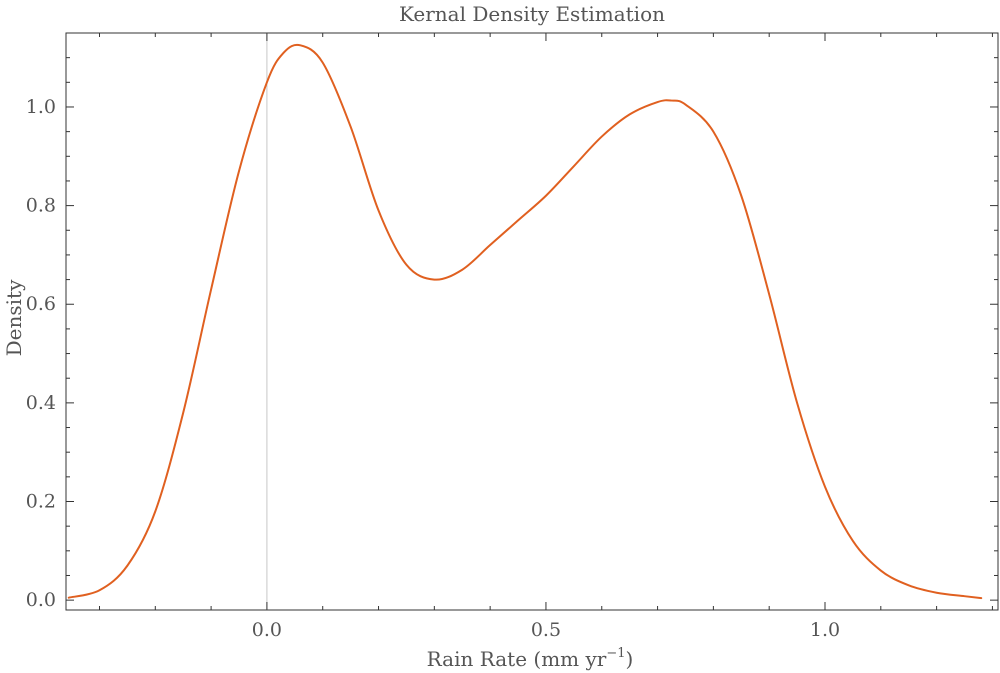 Image resolution: width=1000 pixels, height=673 pixels. Describe the element at coordinates (41, 403) in the screenshot. I see `y-tick-label: 0.4` at that location.